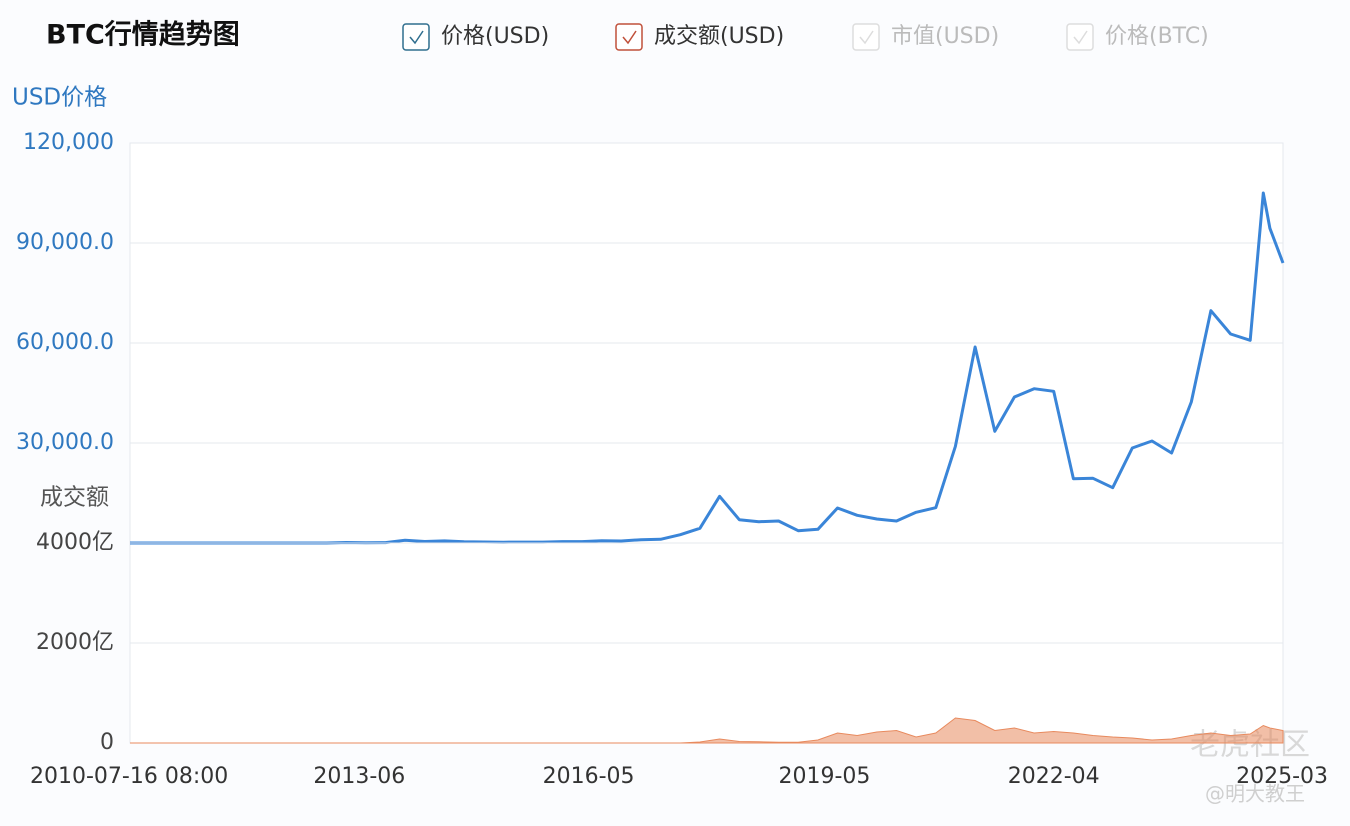  Describe the element at coordinates (589, 776) in the screenshot. I see `x-tick-label: 2016-05` at that location.